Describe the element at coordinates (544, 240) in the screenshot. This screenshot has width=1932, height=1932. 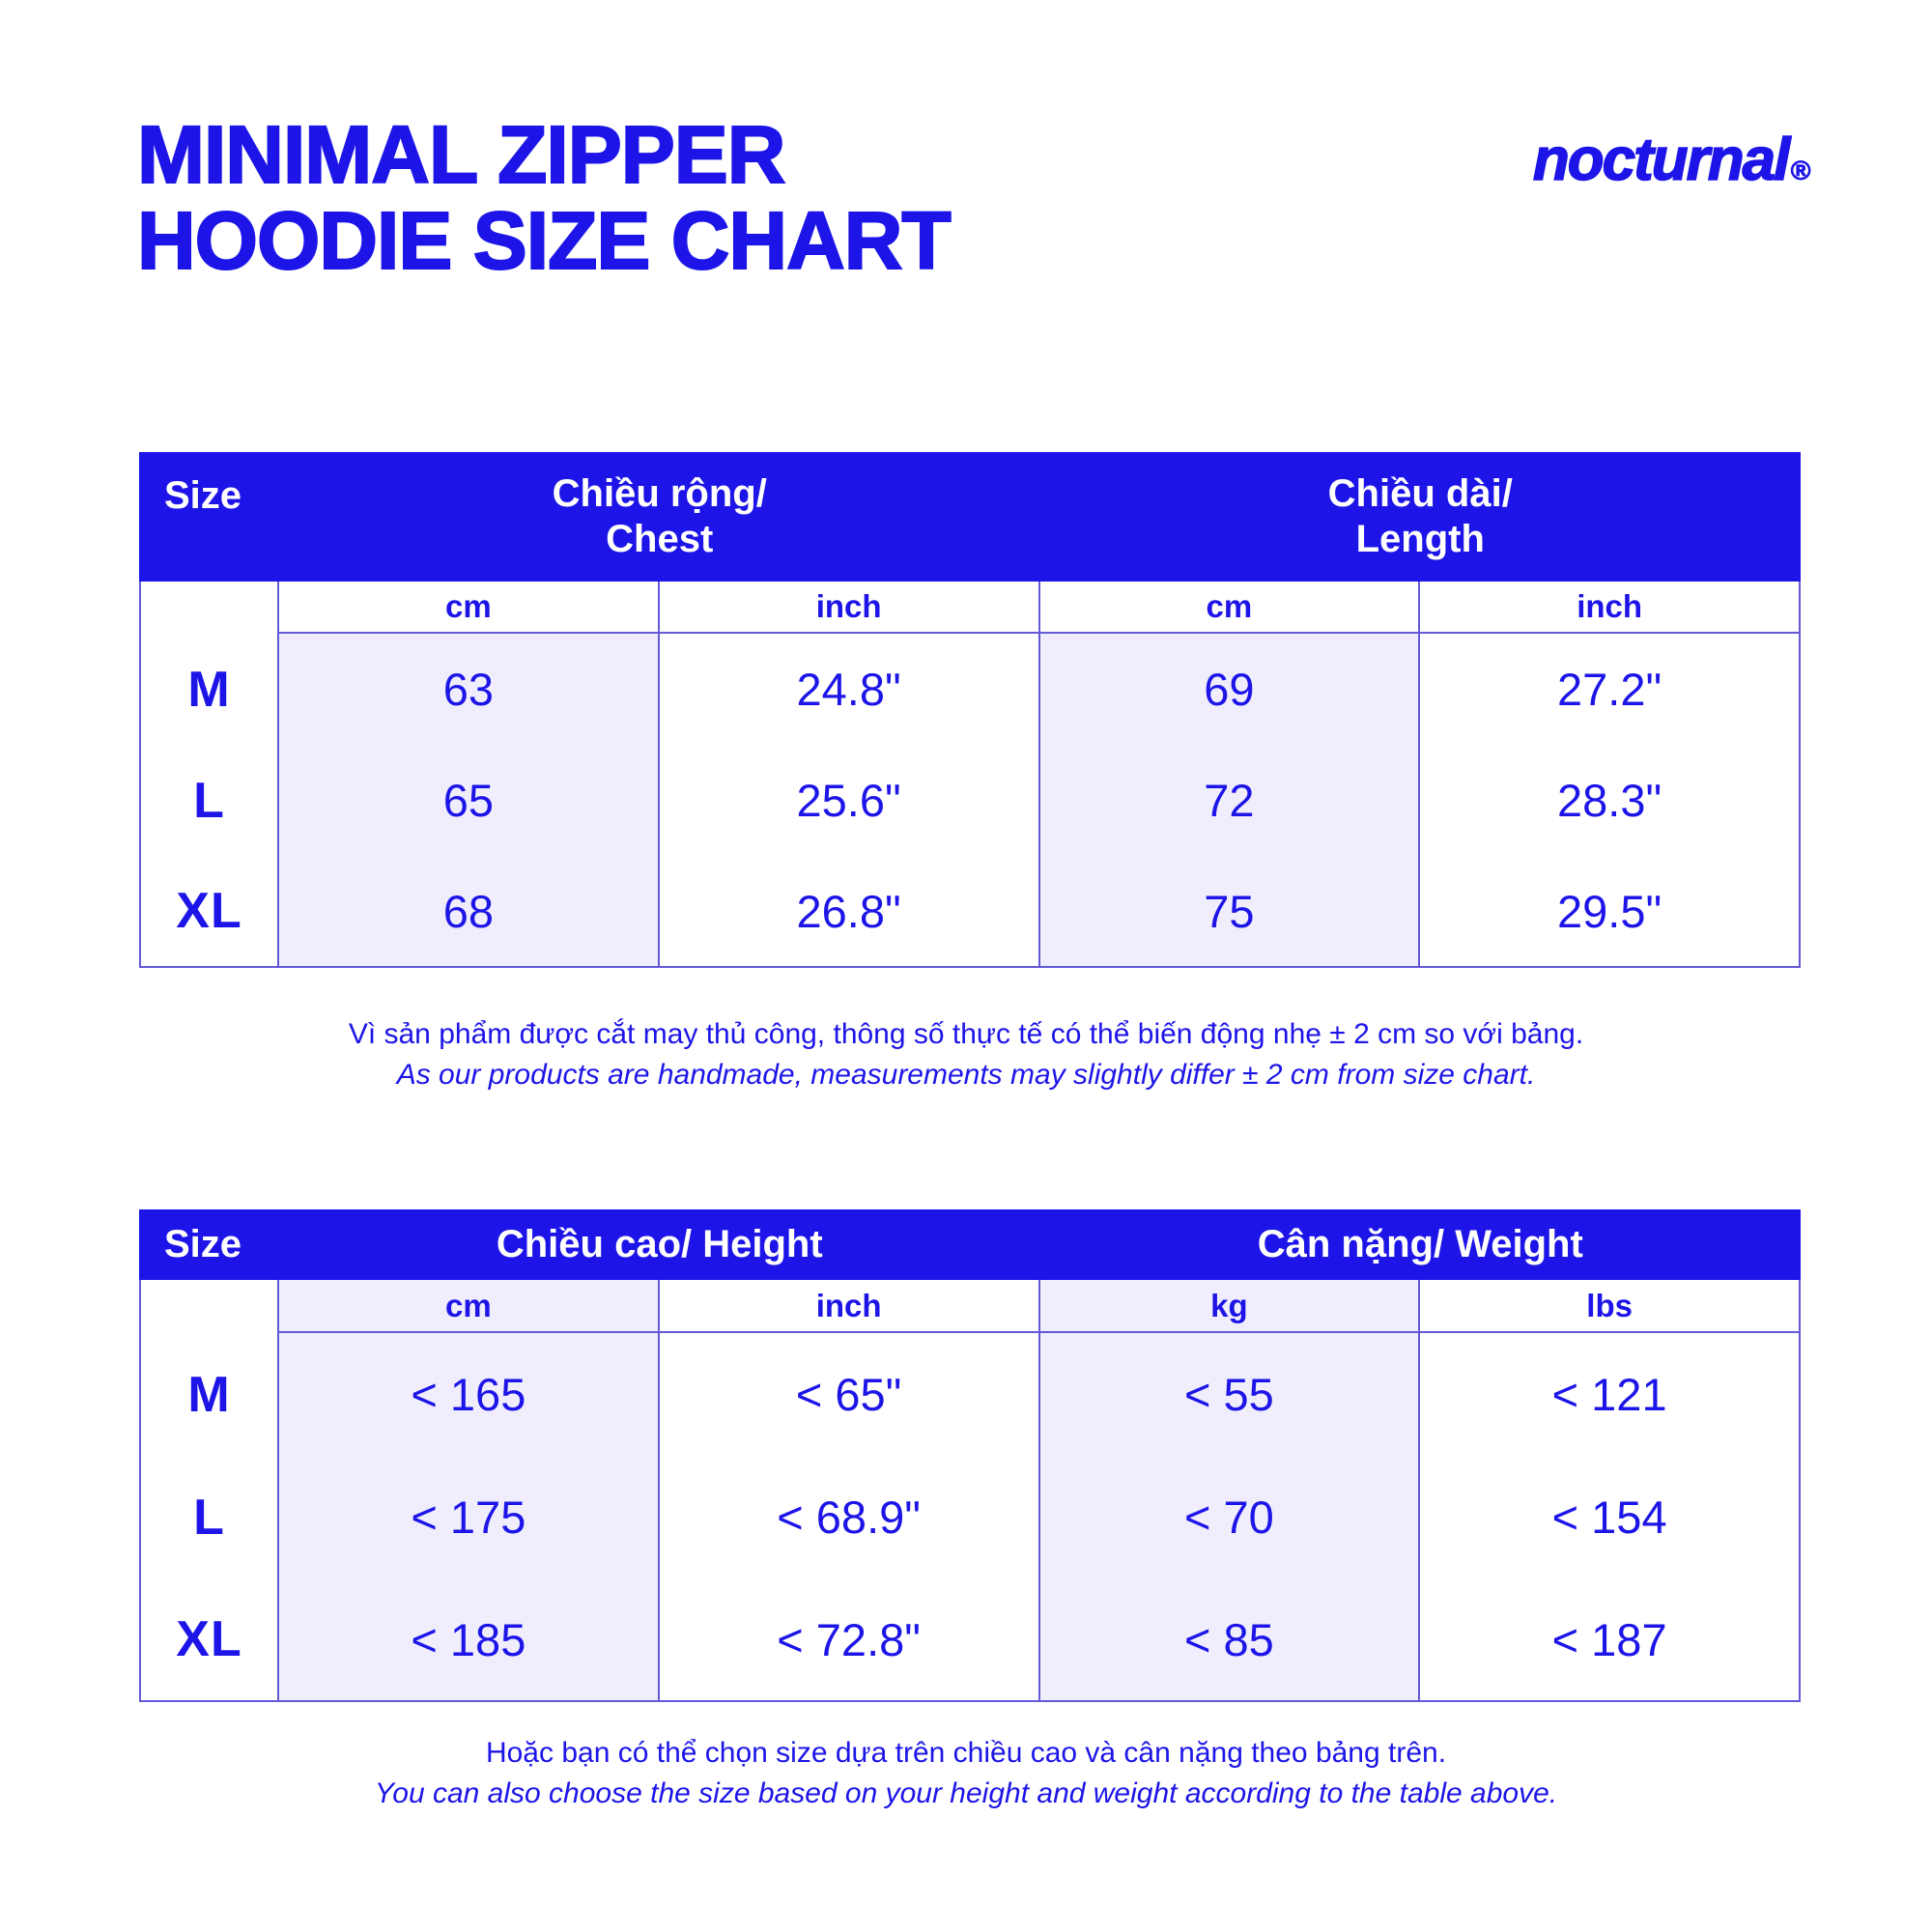
I see `page-title-line-2: HOODIE SIZE CHART` at that location.